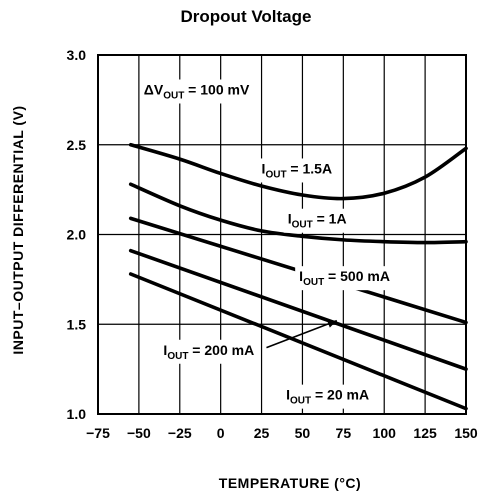  Describe the element at coordinates (77, 235) in the screenshot. I see `y-tick-label: 2.0` at that location.